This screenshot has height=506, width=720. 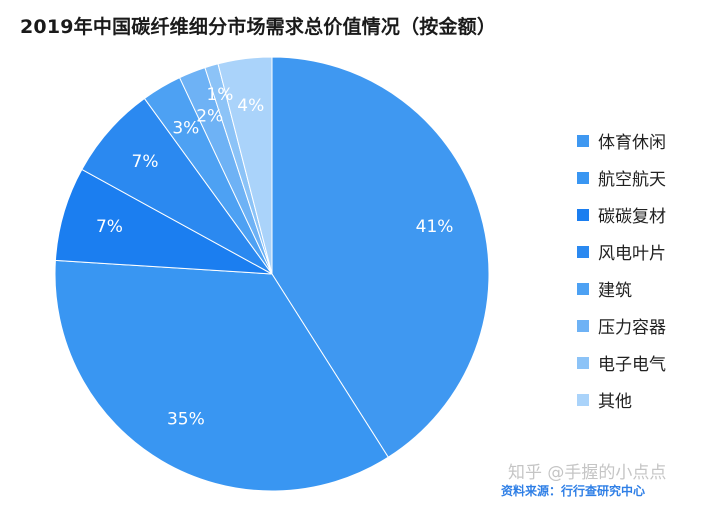 What do you see at coordinates (573, 491) in the screenshot?
I see `source-note: 资料来源：行行查研究中心` at bounding box center [573, 491].